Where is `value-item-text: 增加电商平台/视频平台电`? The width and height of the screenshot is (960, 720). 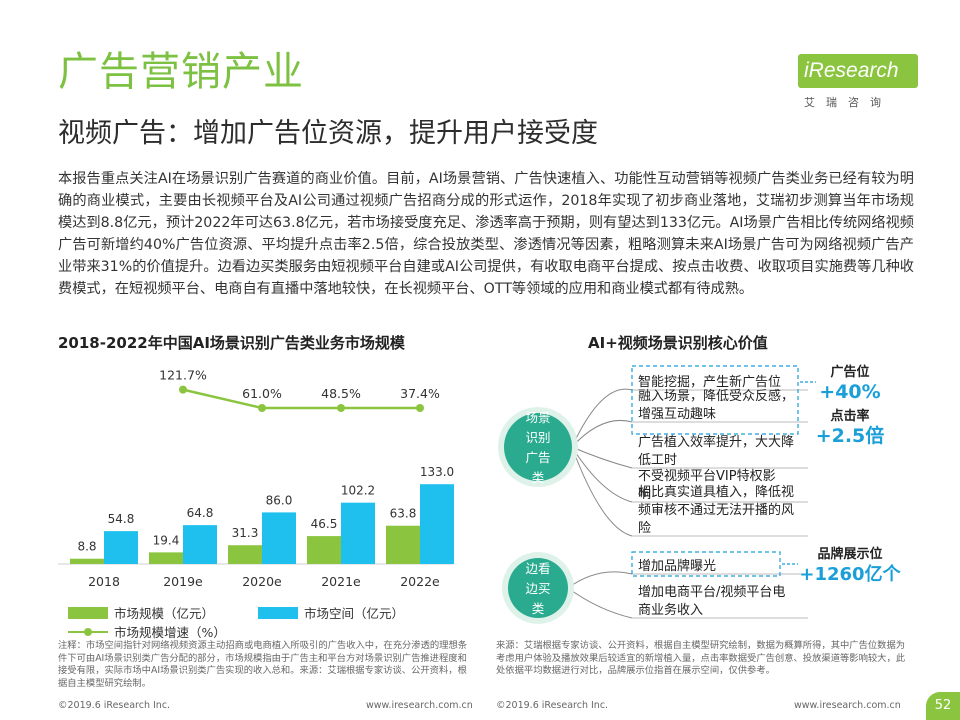 value-item-text: 增加电商平台/视频平台电 is located at coordinates (711, 592).